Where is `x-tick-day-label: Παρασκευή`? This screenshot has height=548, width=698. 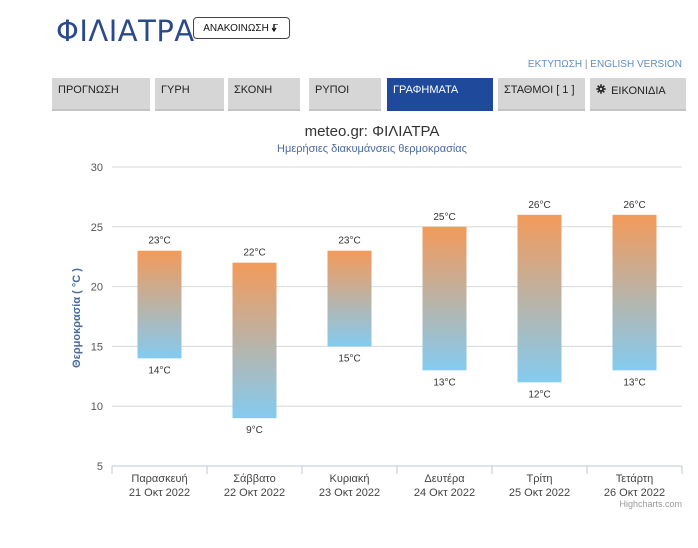
x-tick-day-label: Παρασκευή is located at coordinates (159, 479).